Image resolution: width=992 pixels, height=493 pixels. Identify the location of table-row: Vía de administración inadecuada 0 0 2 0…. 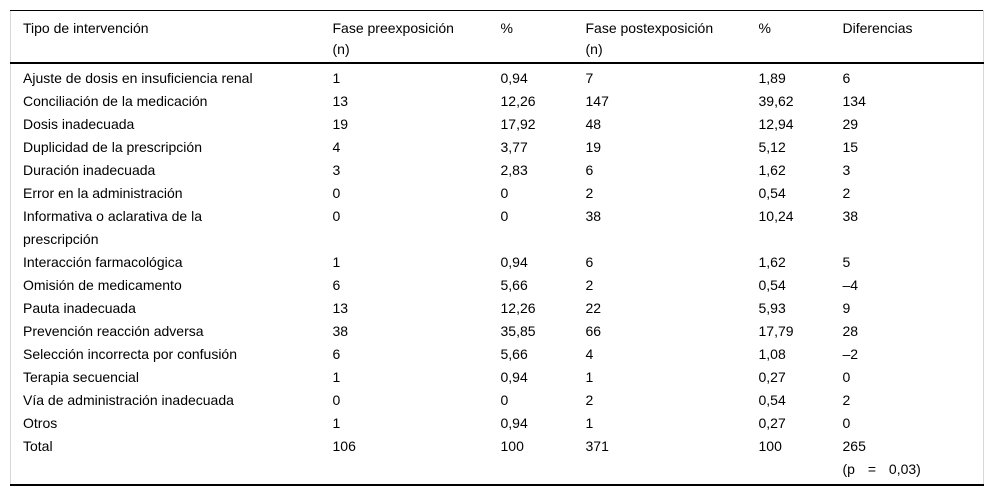
(497, 400).